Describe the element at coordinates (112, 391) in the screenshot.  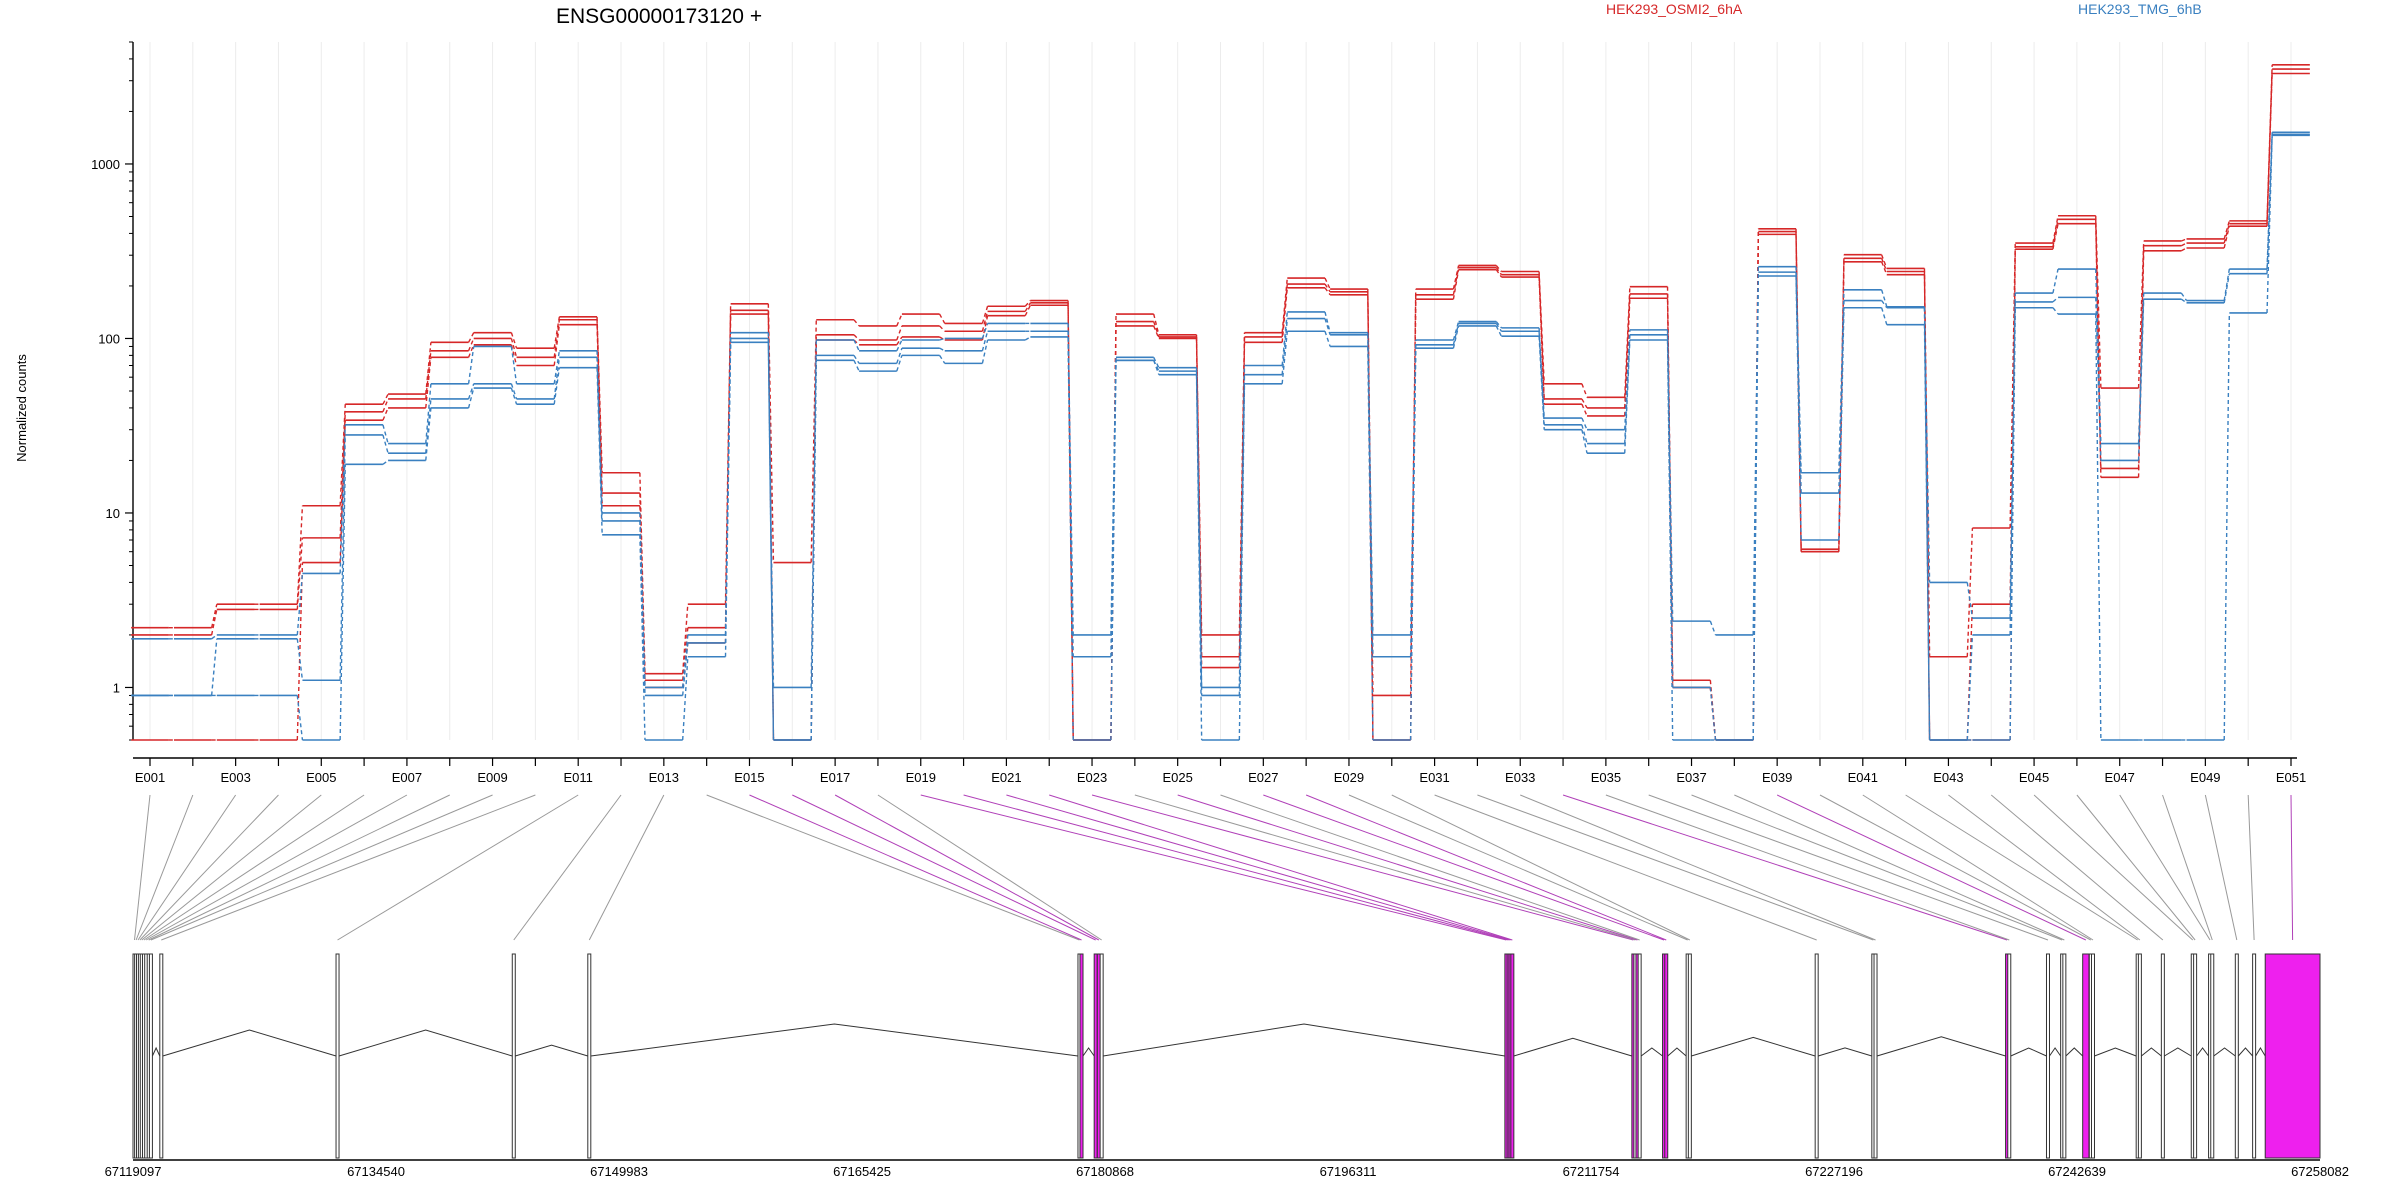
I see `y-axis: 1 10 100 1000` at that location.